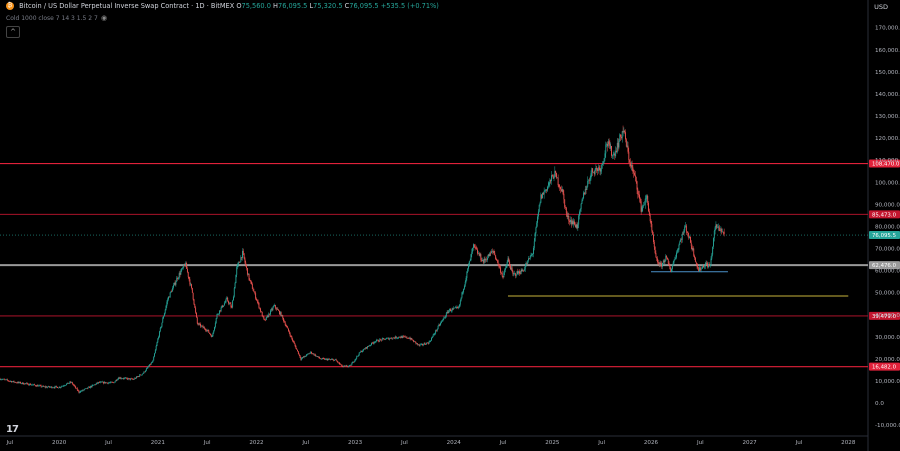  Describe the element at coordinates (887, 227) in the screenshot. I see `y-tick-label: 80,000.0` at that location.